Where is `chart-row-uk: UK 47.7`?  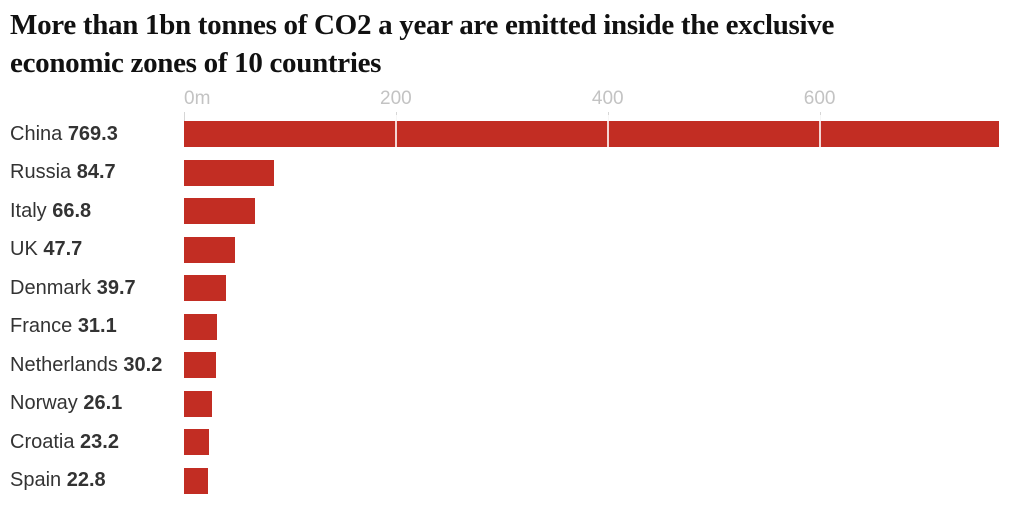 chart-row-uk: UK 47.7 is located at coordinates (512, 250).